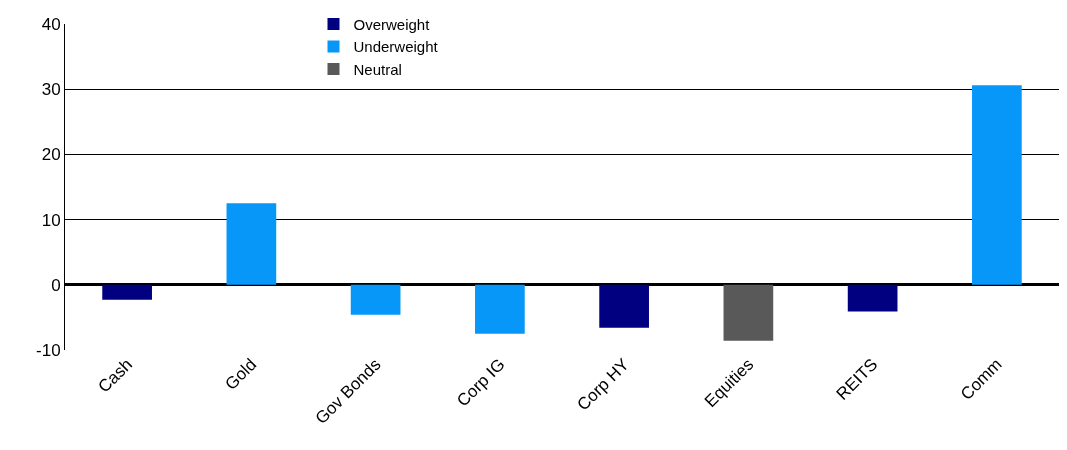 Image resolution: width=1067 pixels, height=450 pixels. Describe the element at coordinates (51, 155) in the screenshot. I see `y-tick-label: 20` at that location.